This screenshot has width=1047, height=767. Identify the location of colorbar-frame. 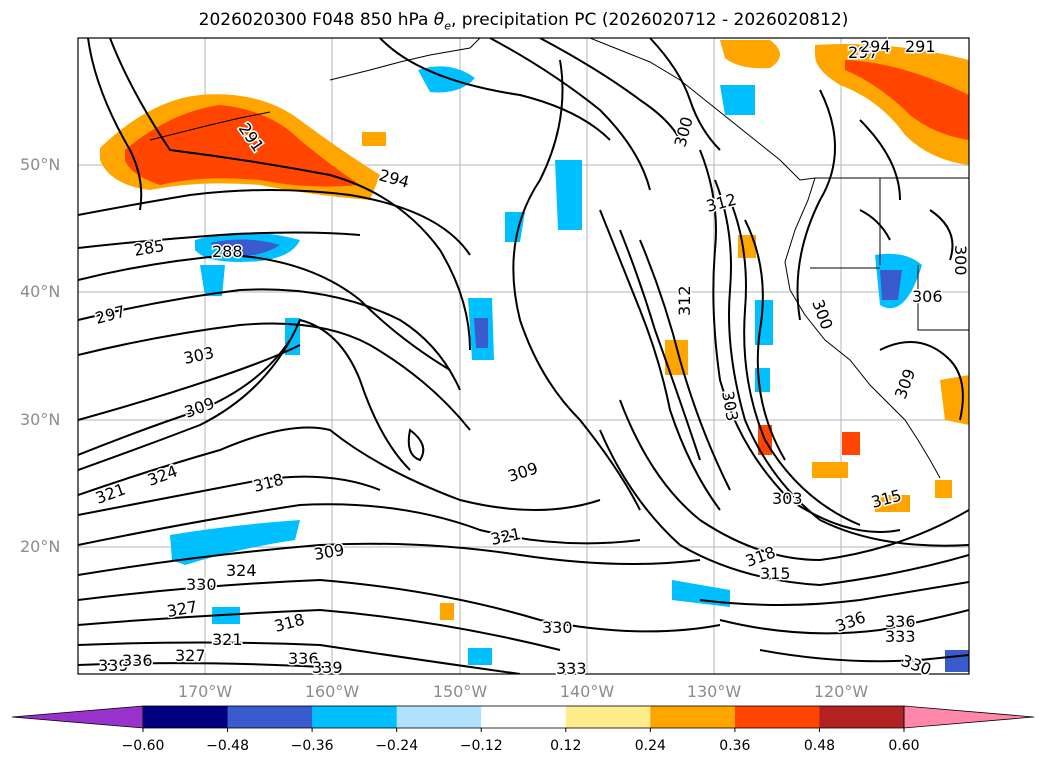
(523, 717).